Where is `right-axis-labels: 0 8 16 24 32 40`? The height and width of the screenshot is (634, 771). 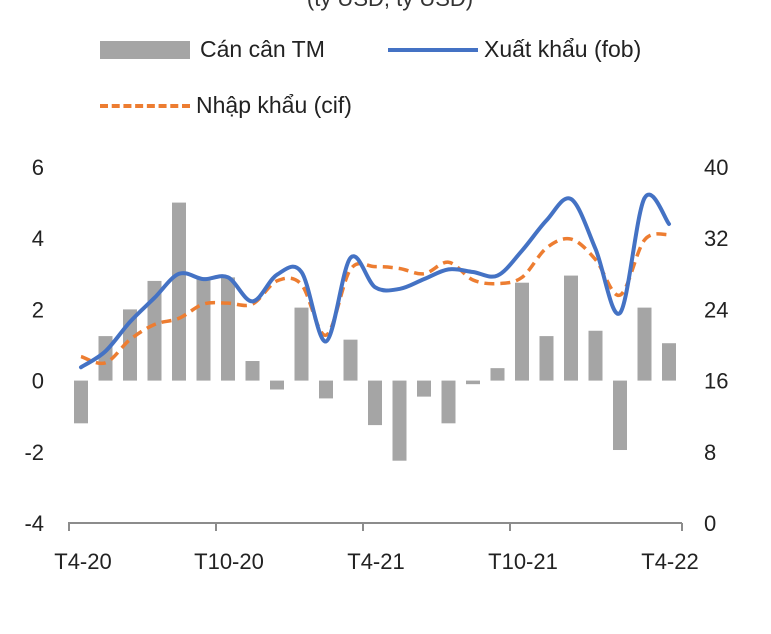
right-axis-labels: 0 8 16 24 32 40 is located at coordinates (716, 345).